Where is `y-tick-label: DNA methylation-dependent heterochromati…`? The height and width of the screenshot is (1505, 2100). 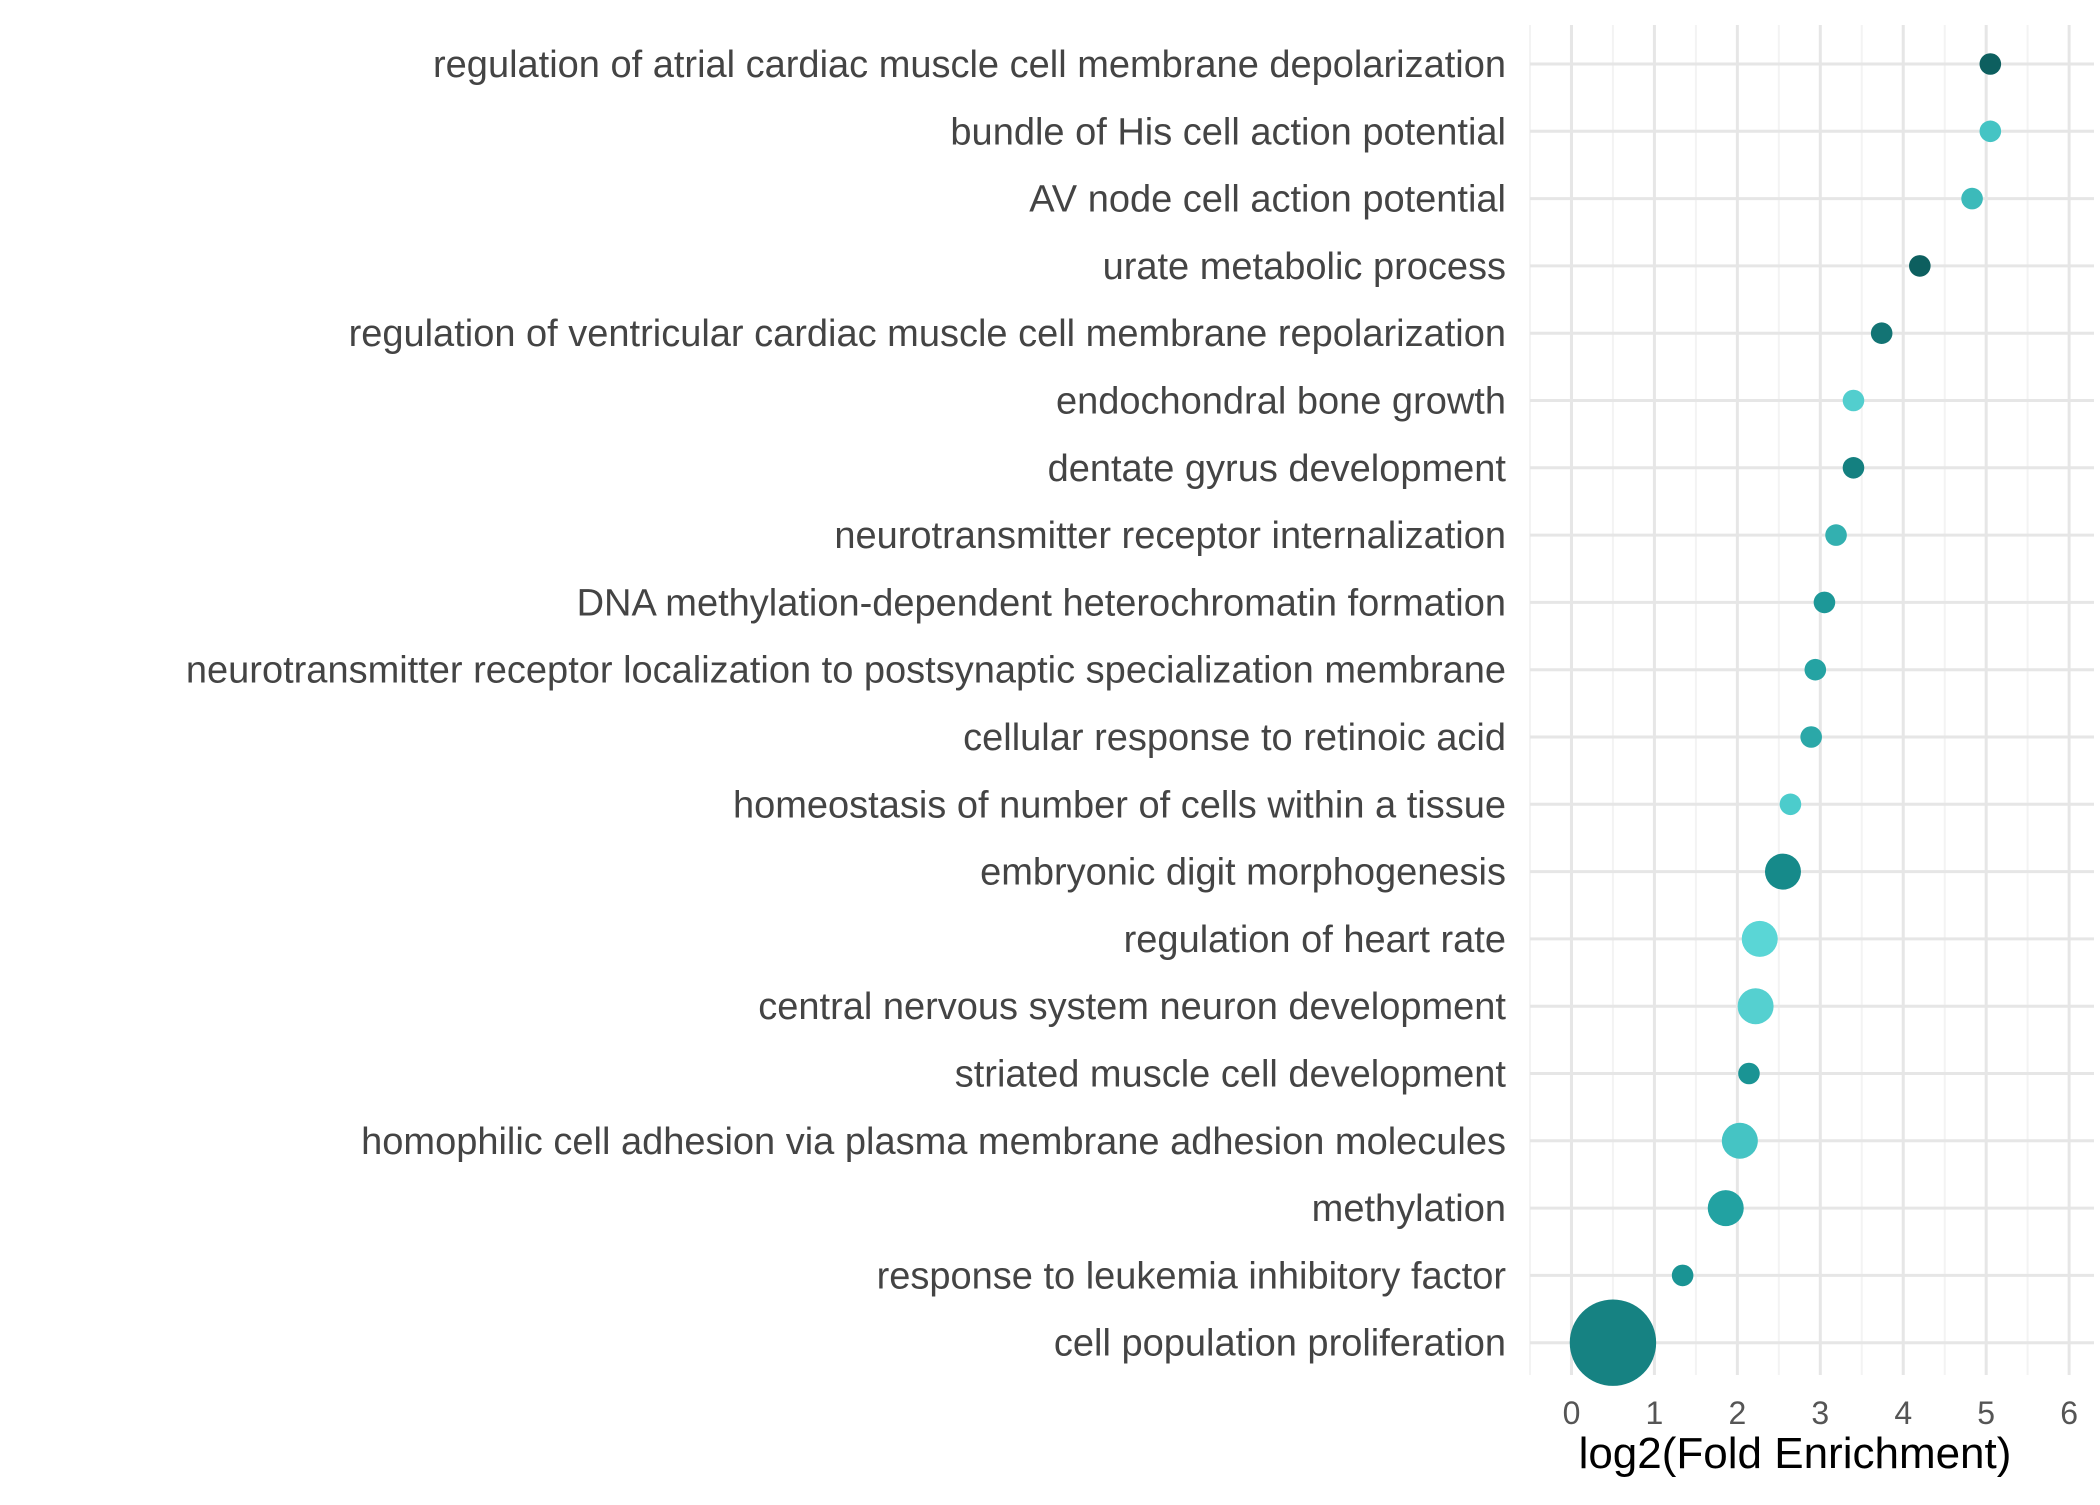 y-tick-label: DNA methylation-dependent heterochromati… is located at coordinates (1041, 603).